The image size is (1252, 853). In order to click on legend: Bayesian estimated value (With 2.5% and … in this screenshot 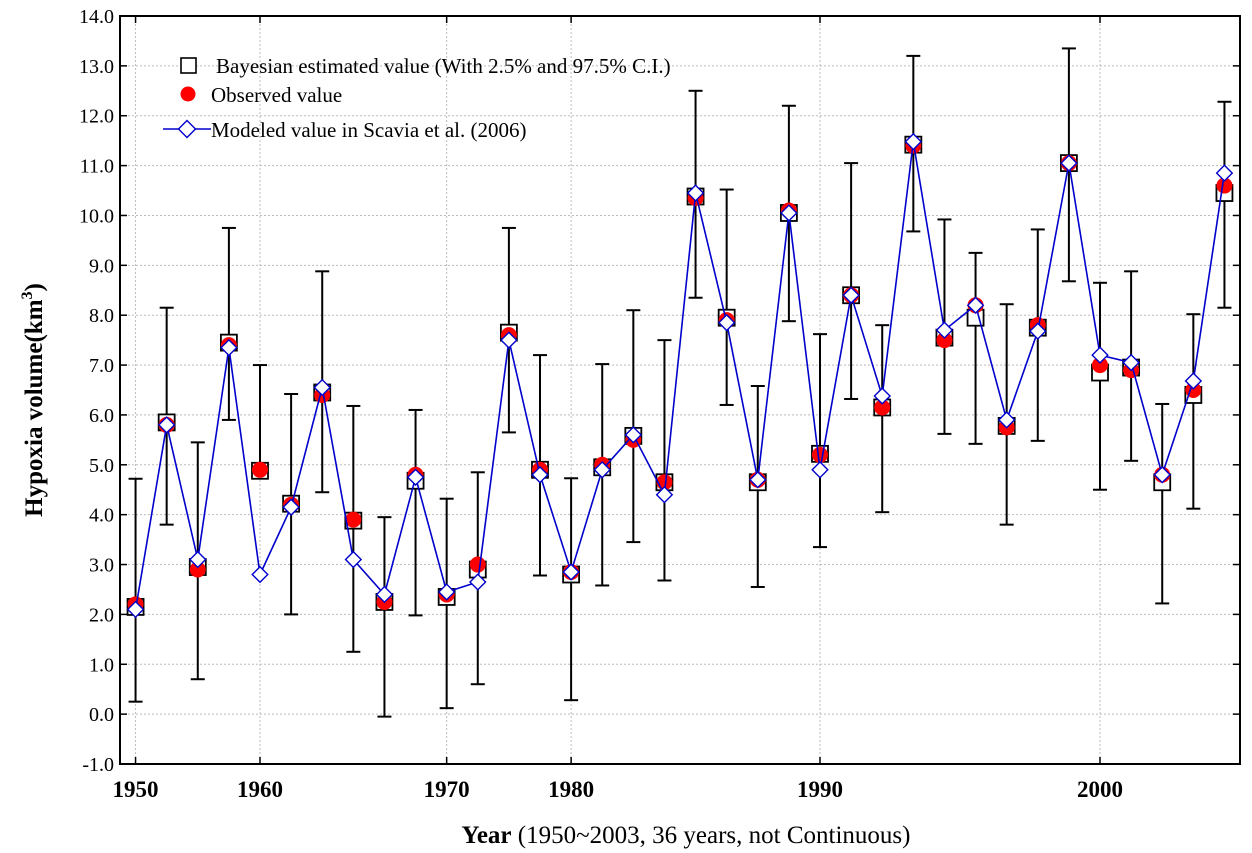, I will do `click(417, 98)`.